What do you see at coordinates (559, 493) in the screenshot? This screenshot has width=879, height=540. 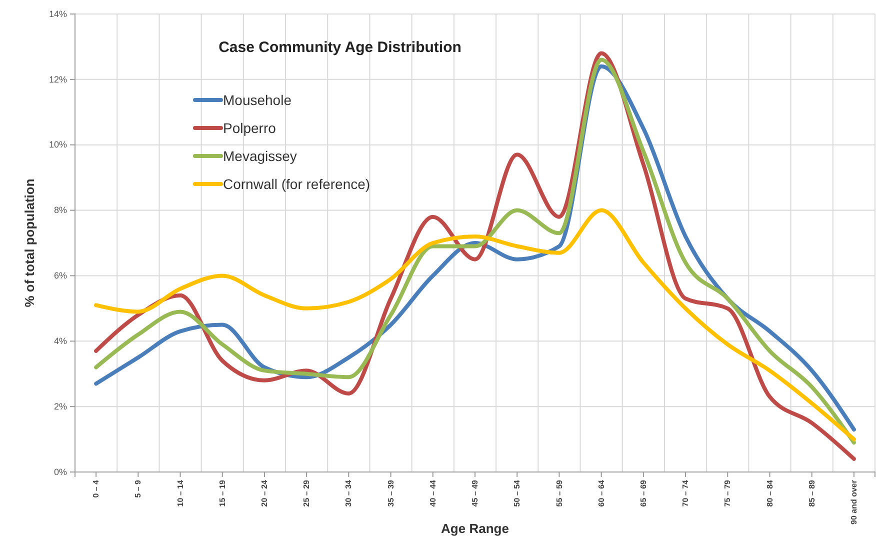 I see `x-tick-label: 55 – 59` at bounding box center [559, 493].